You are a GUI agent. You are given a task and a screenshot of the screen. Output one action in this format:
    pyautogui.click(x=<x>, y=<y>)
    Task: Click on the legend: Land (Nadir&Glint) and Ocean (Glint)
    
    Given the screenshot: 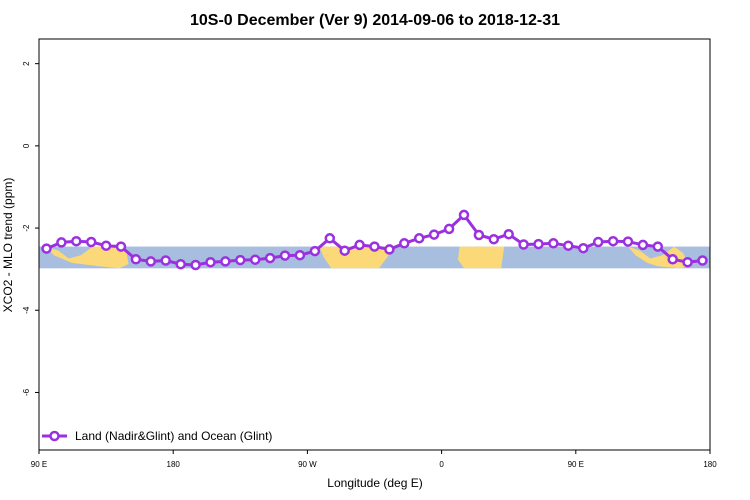 What is the action you would take?
    pyautogui.click(x=157, y=436)
    